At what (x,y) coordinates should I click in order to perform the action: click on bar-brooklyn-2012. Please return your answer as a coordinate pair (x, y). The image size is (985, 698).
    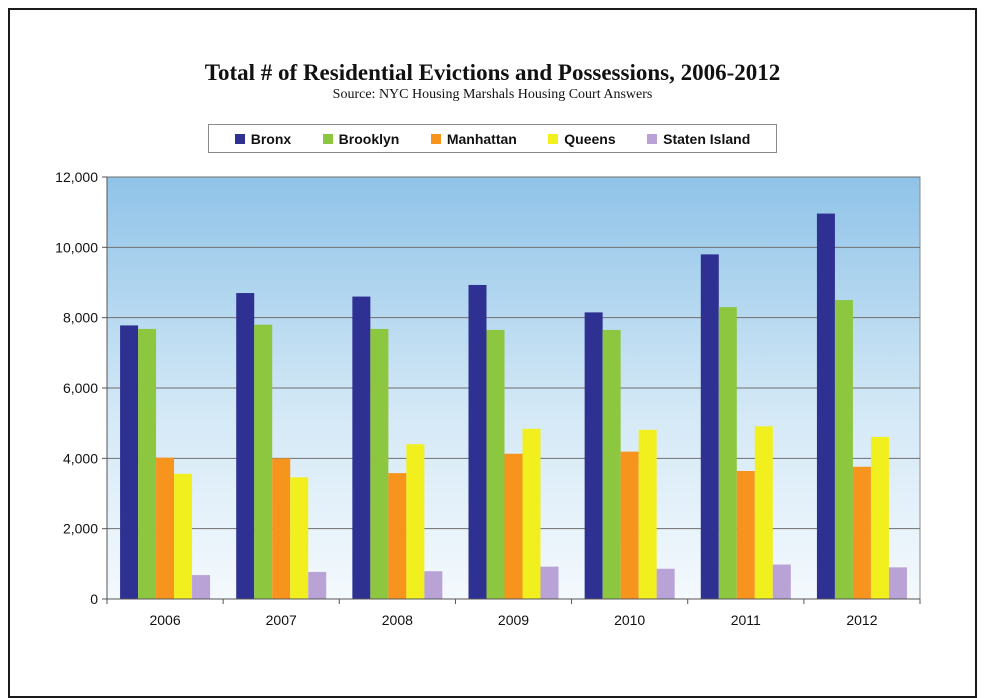
    Looking at the image, I should click on (843, 449).